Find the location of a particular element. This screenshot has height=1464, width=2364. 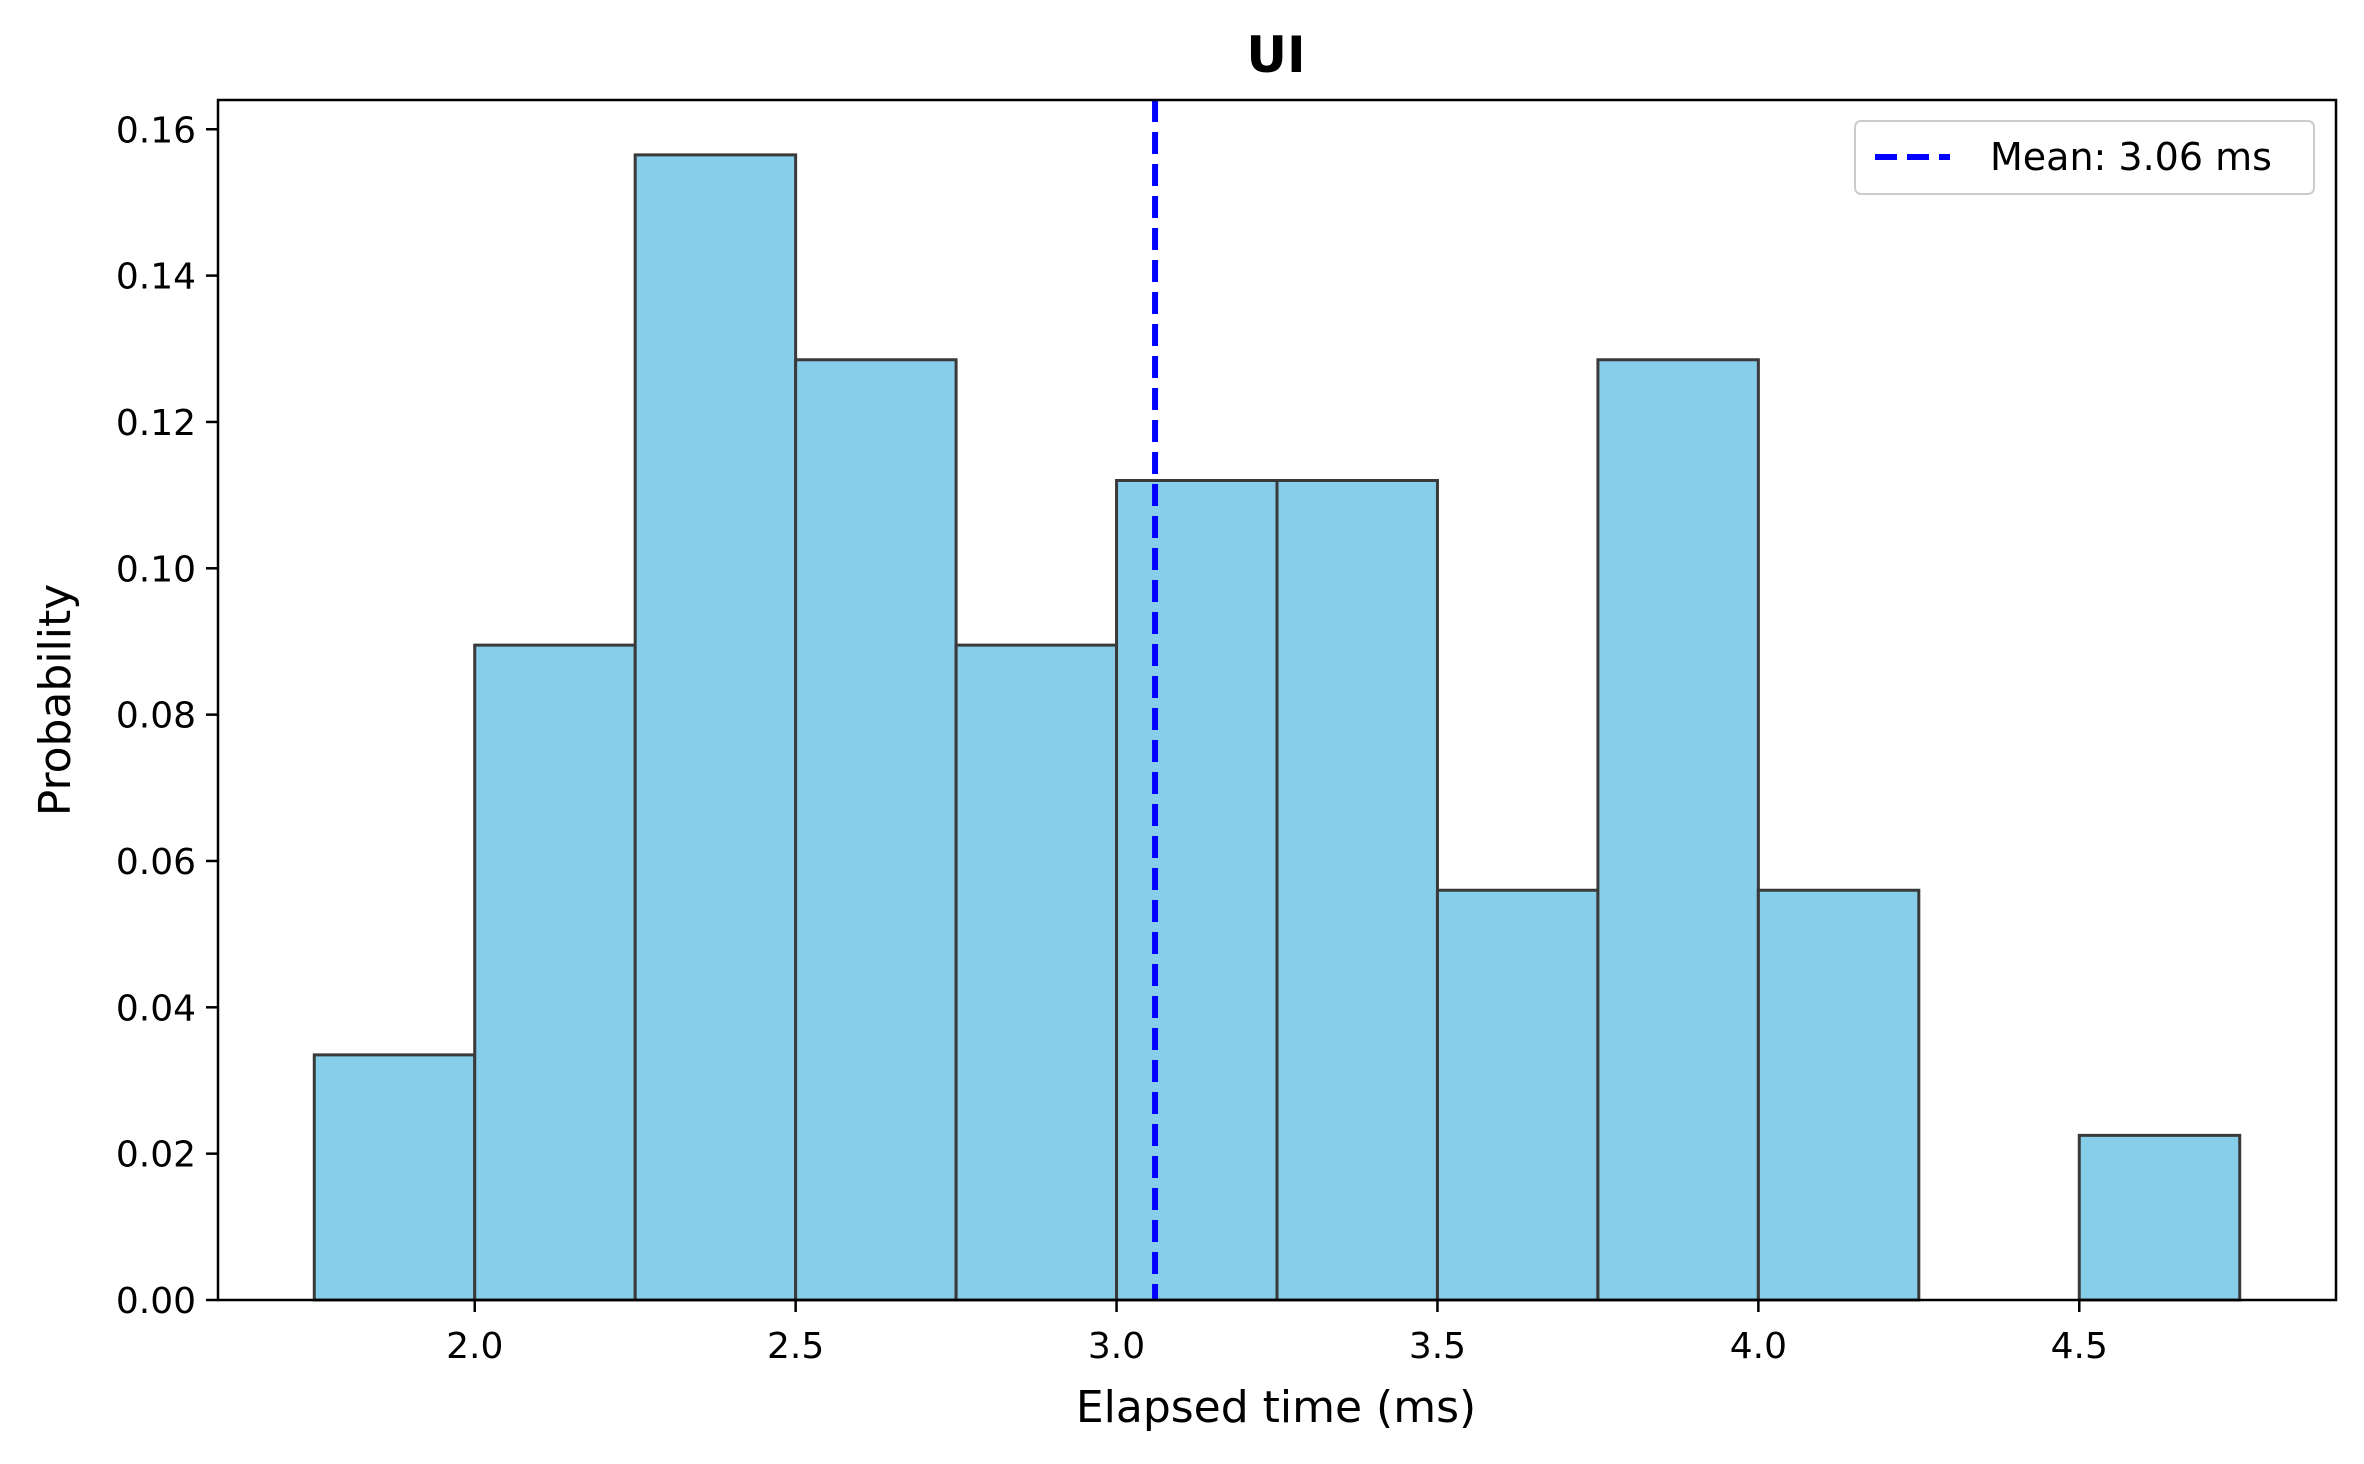

x-tick-label: 4.5 is located at coordinates (2079, 1346).